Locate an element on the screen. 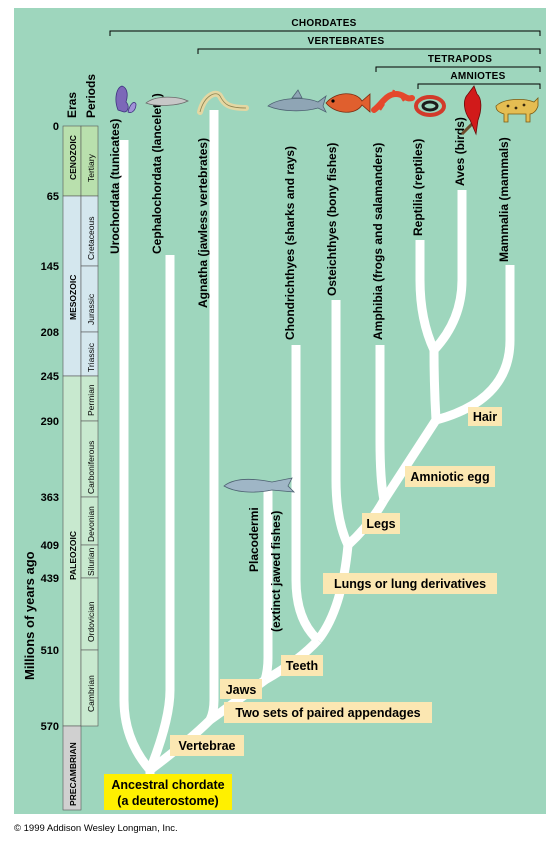 The width and height of the screenshot is (560, 851). era-label-mesozoic: Mesozoic is located at coordinates (73, 297).